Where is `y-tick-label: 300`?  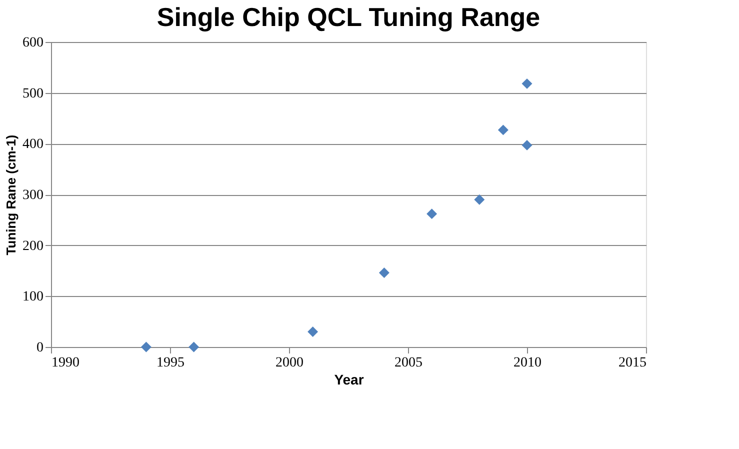 y-tick-label: 300 is located at coordinates (33, 195).